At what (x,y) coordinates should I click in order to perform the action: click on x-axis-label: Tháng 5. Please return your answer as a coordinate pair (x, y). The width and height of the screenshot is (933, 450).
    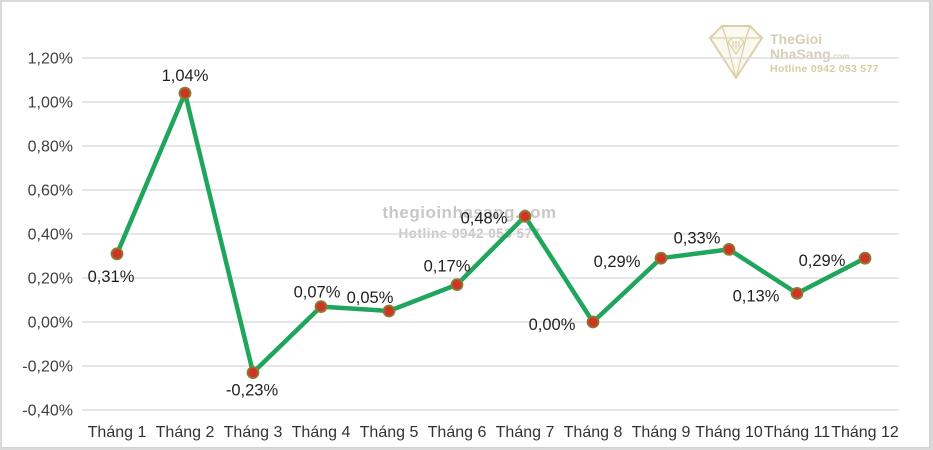
    Looking at the image, I should click on (389, 432).